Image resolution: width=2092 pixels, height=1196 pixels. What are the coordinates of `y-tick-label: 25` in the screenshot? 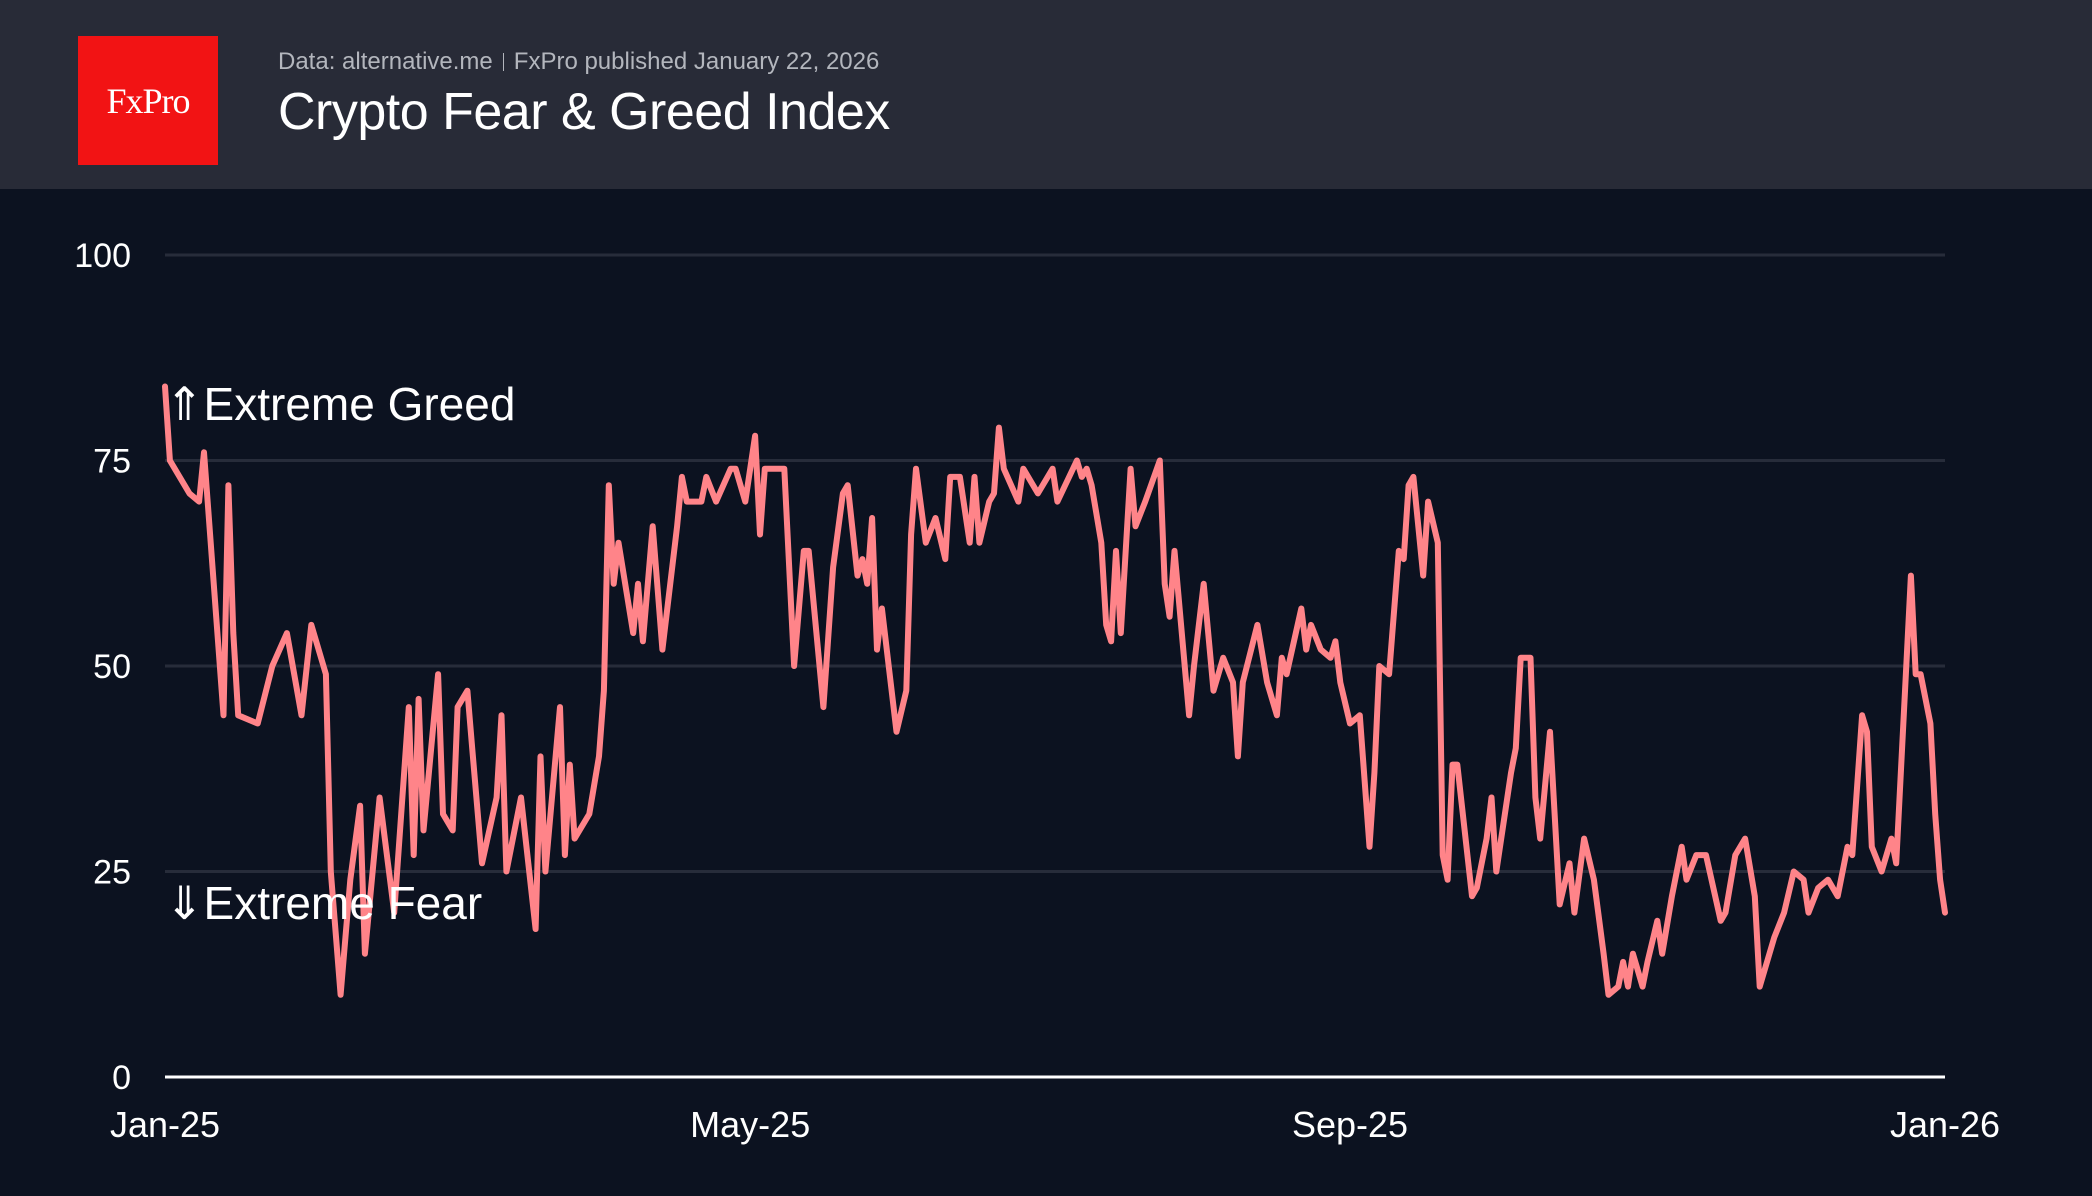 It's located at (112, 873).